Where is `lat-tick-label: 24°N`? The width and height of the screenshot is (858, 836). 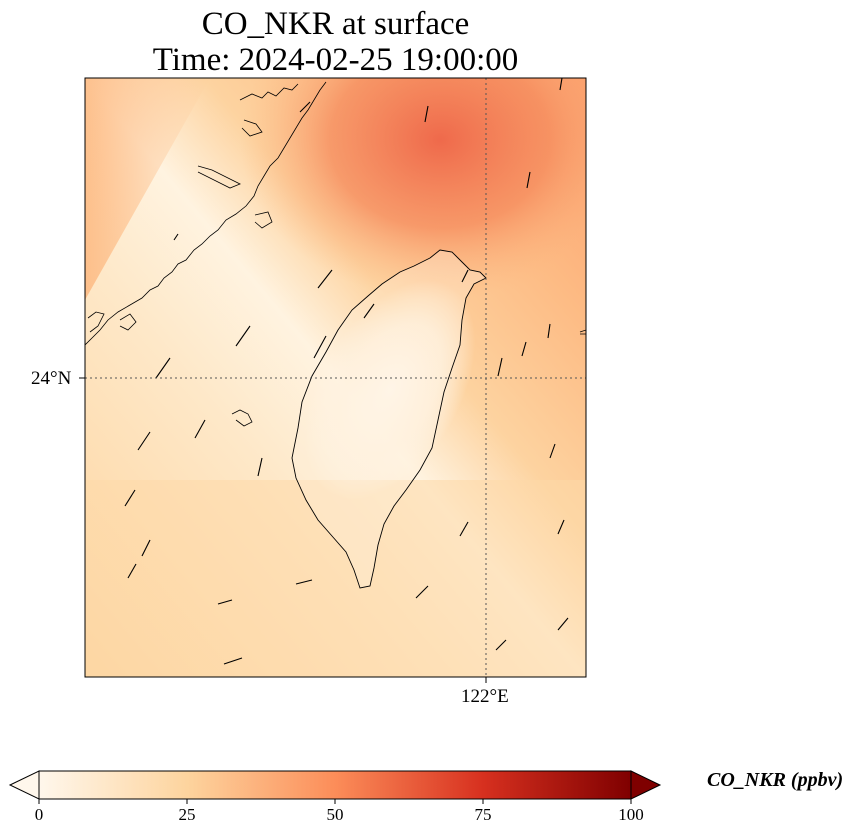
lat-tick-label: 24°N is located at coordinates (51, 378).